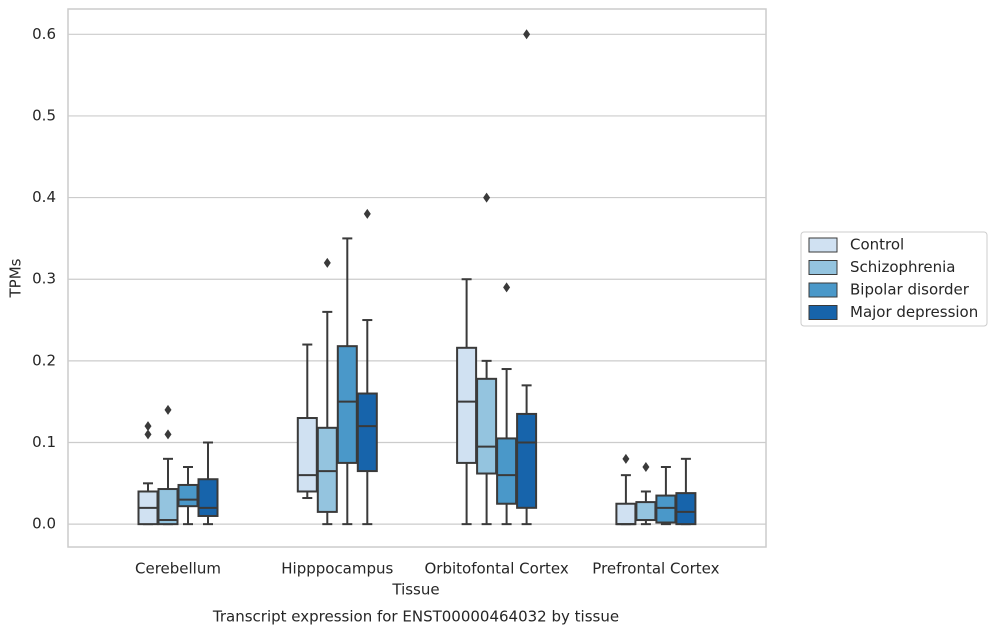 The height and width of the screenshot is (634, 997). What do you see at coordinates (44, 197) in the screenshot?
I see `y-tick-label: 0.4` at bounding box center [44, 197].